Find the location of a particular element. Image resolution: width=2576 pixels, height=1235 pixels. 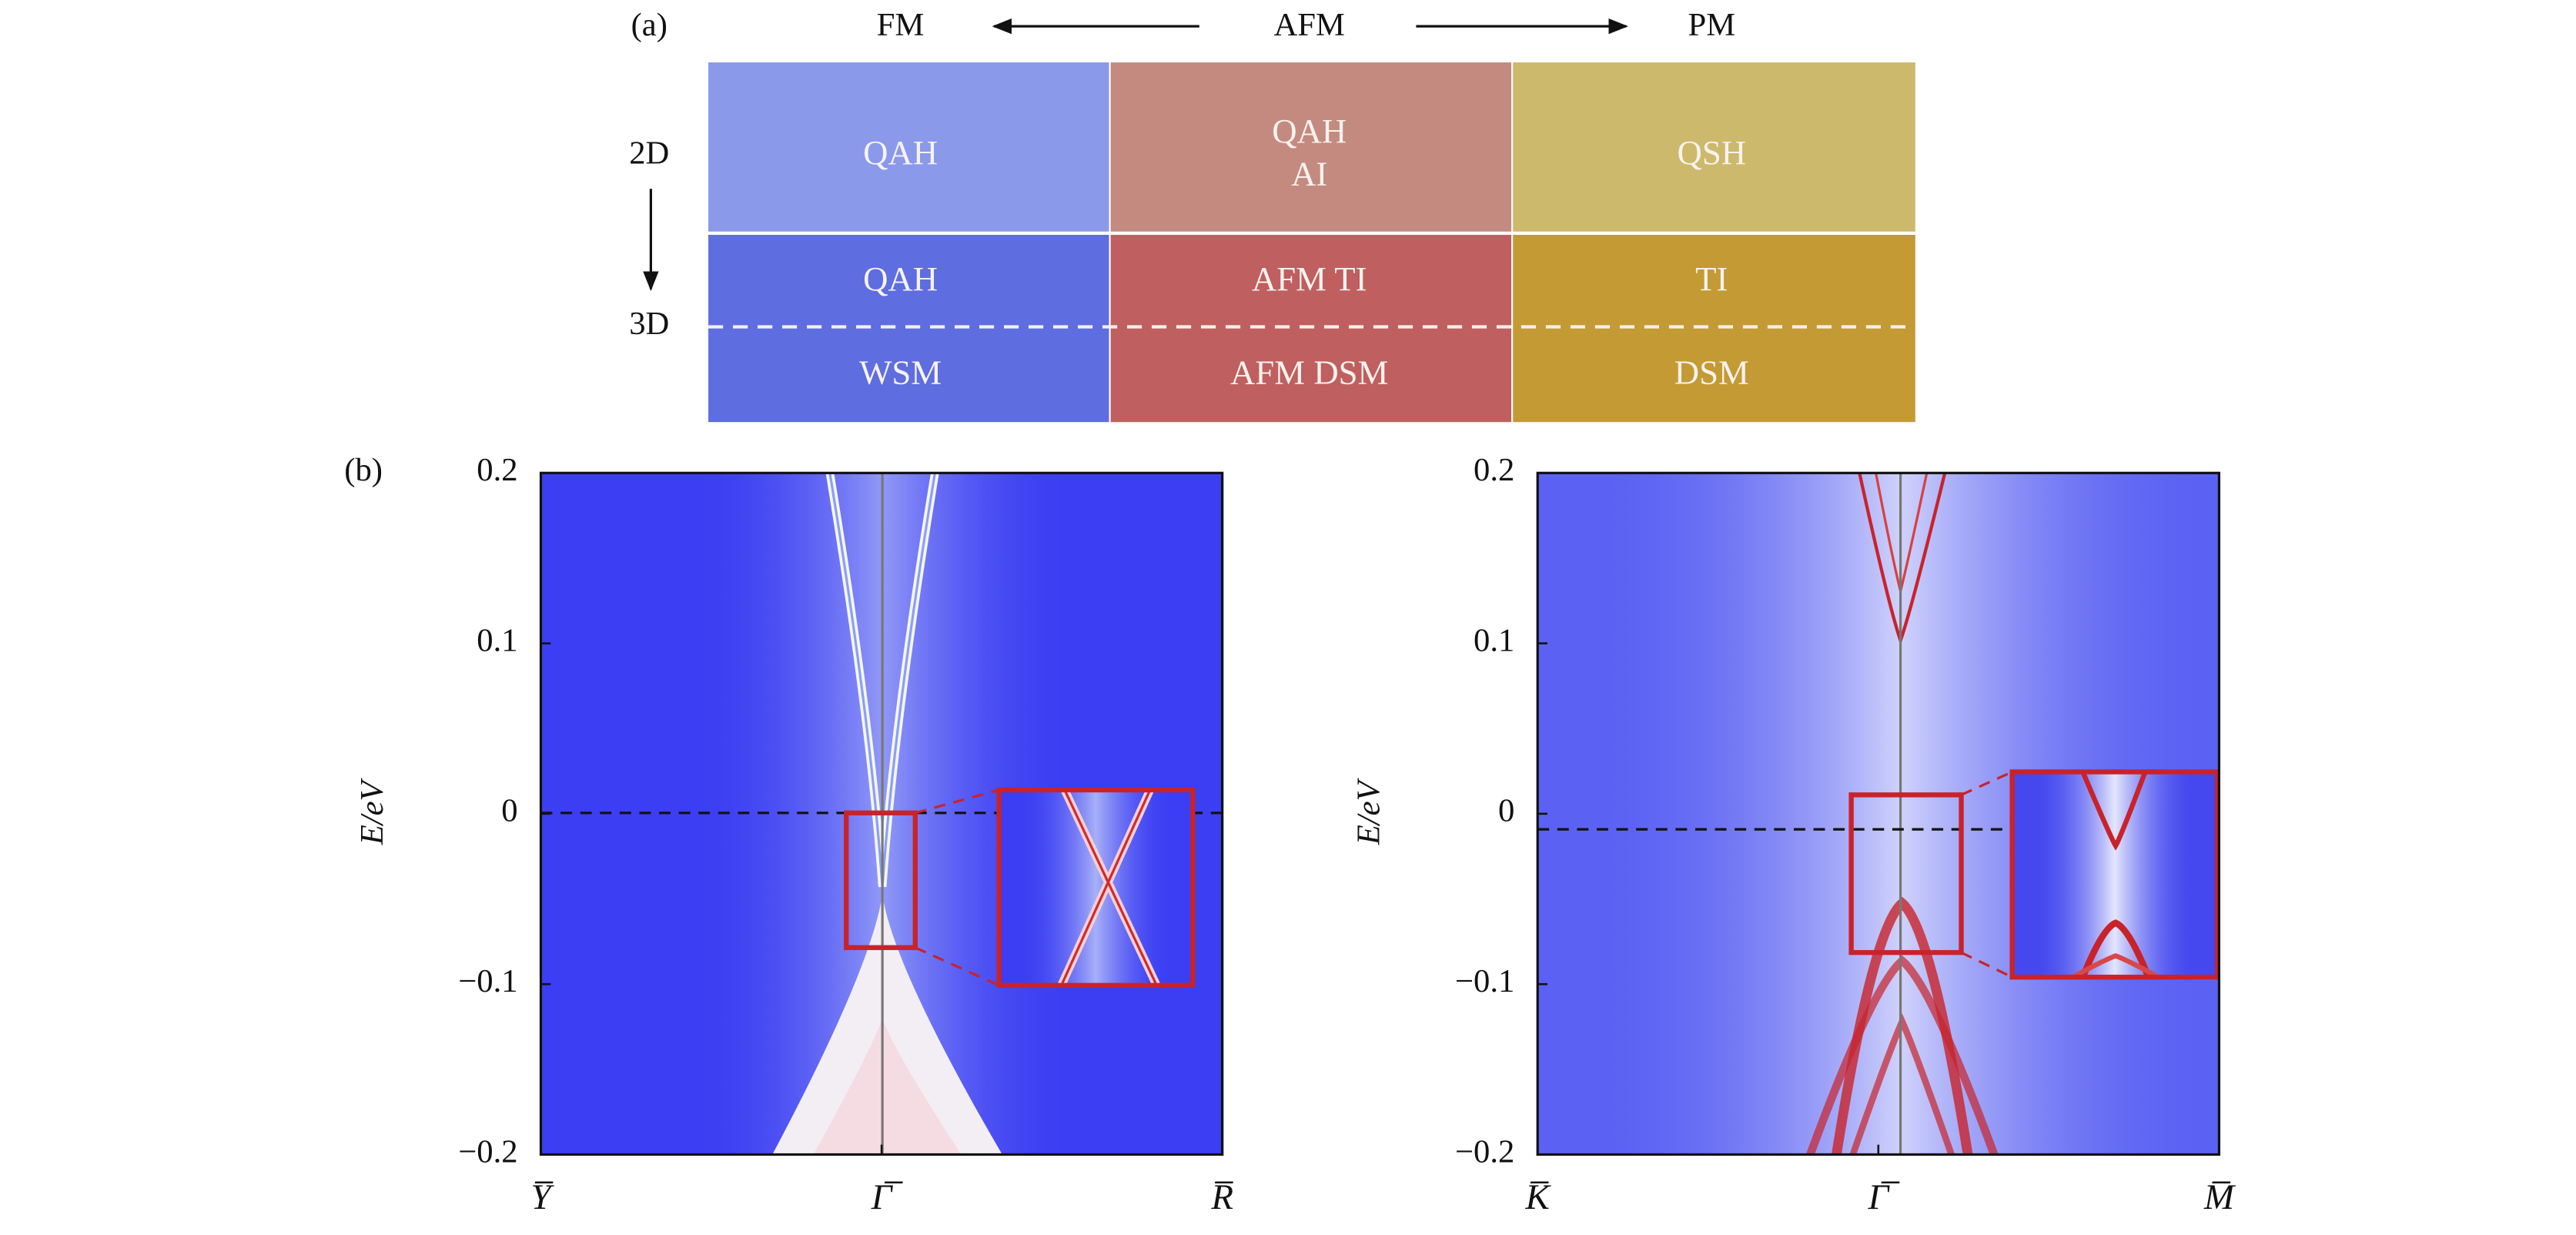

x-tick-label: K̅ is located at coordinates (1539, 1197).